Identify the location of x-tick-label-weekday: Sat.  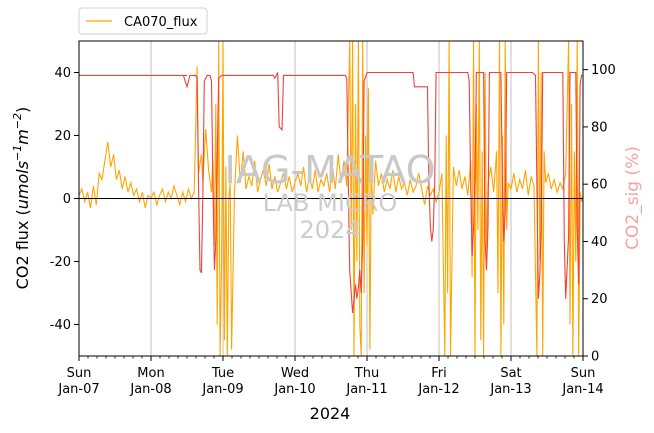
(510, 373).